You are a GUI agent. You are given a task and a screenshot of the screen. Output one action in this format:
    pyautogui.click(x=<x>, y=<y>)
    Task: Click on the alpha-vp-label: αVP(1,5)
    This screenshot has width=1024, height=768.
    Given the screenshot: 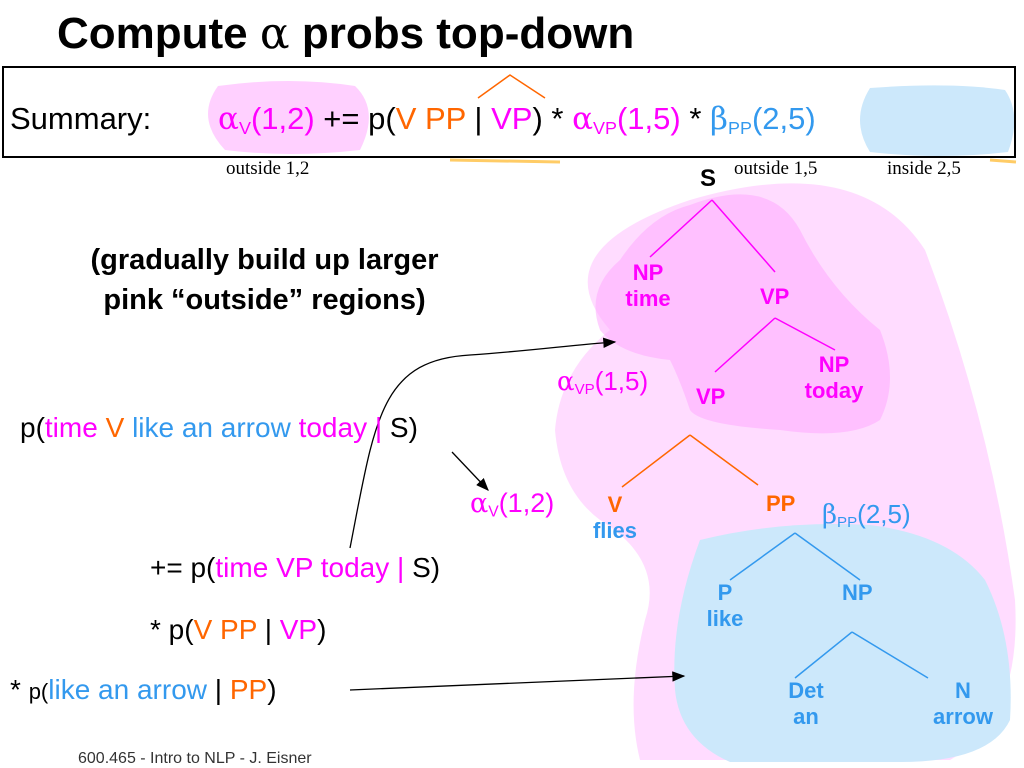 What is the action you would take?
    pyautogui.click(x=603, y=382)
    